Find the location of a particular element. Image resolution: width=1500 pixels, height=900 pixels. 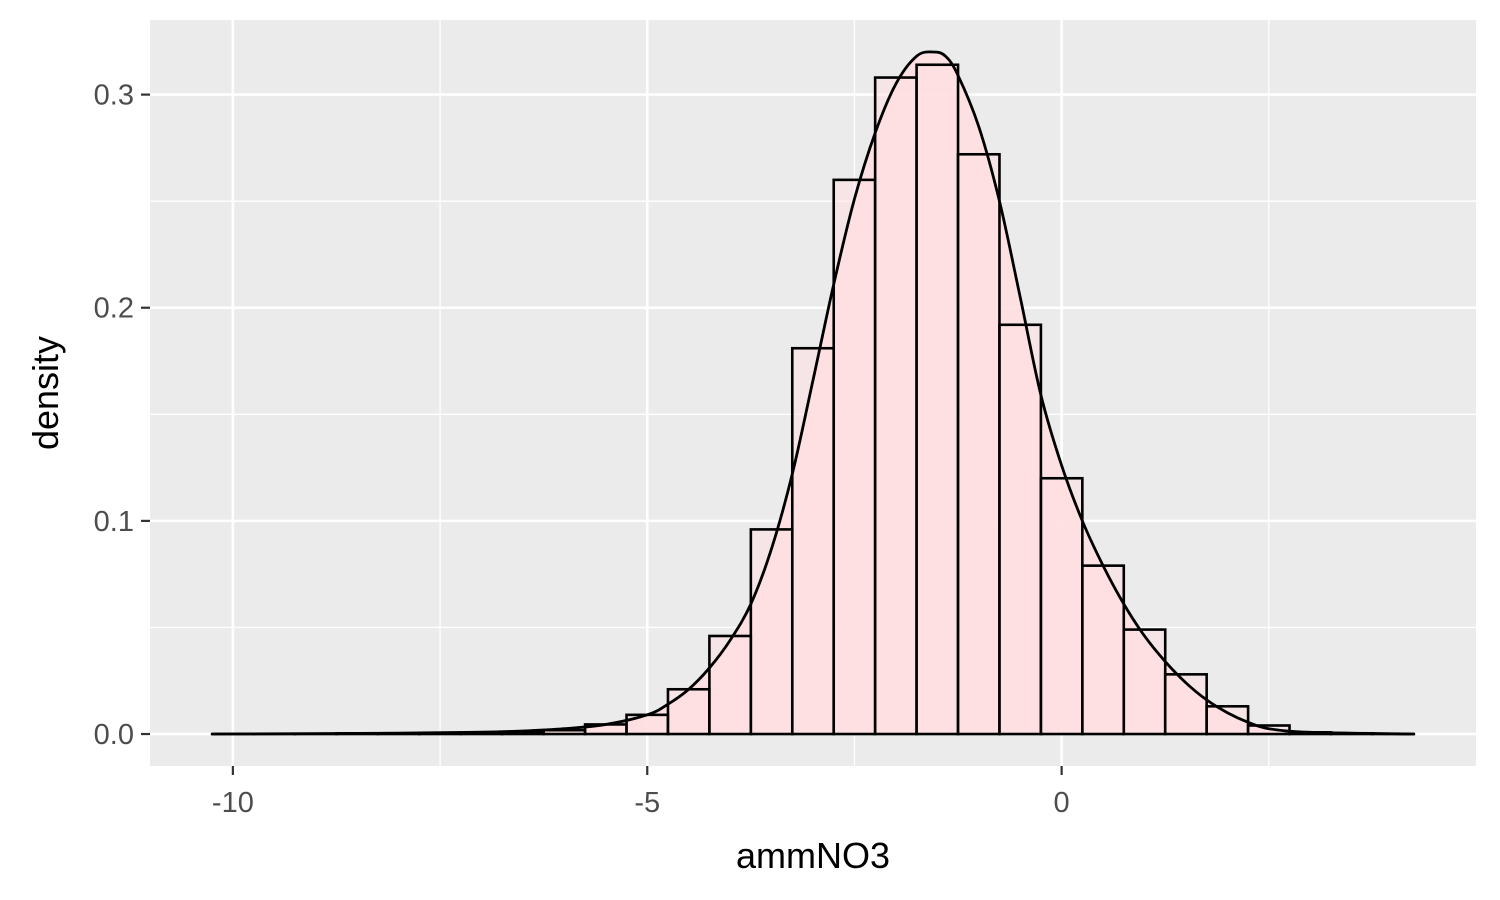

y-tick-label: 0.2 is located at coordinates (114, 309).